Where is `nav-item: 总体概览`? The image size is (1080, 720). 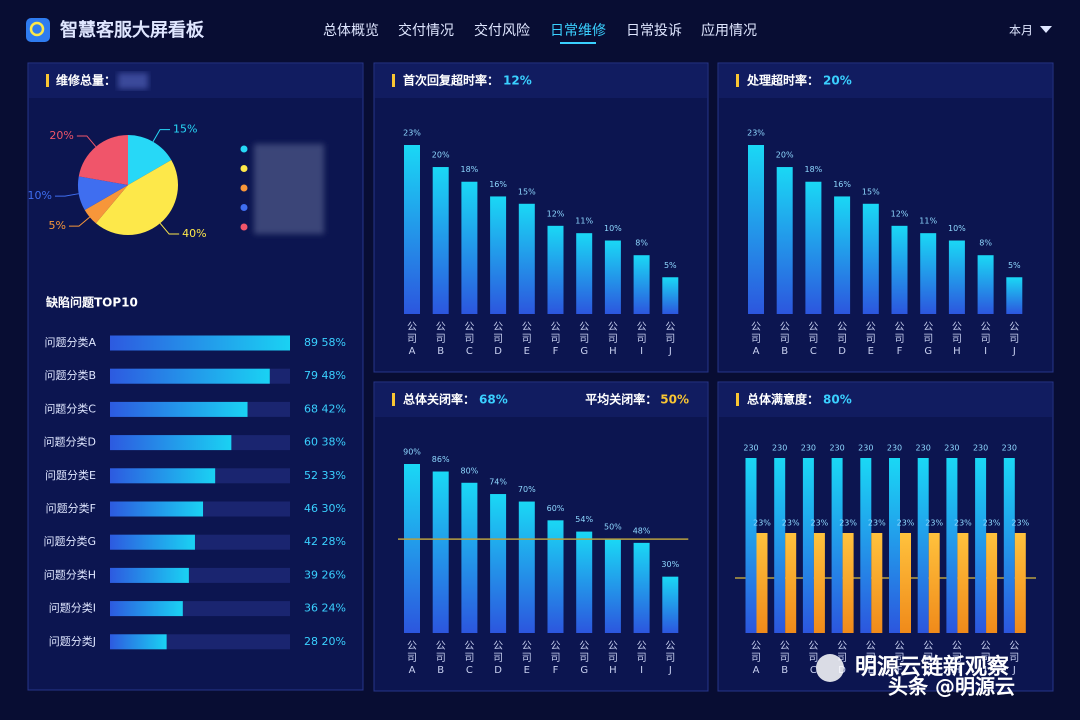 nav-item: 总体概览 is located at coordinates (351, 31).